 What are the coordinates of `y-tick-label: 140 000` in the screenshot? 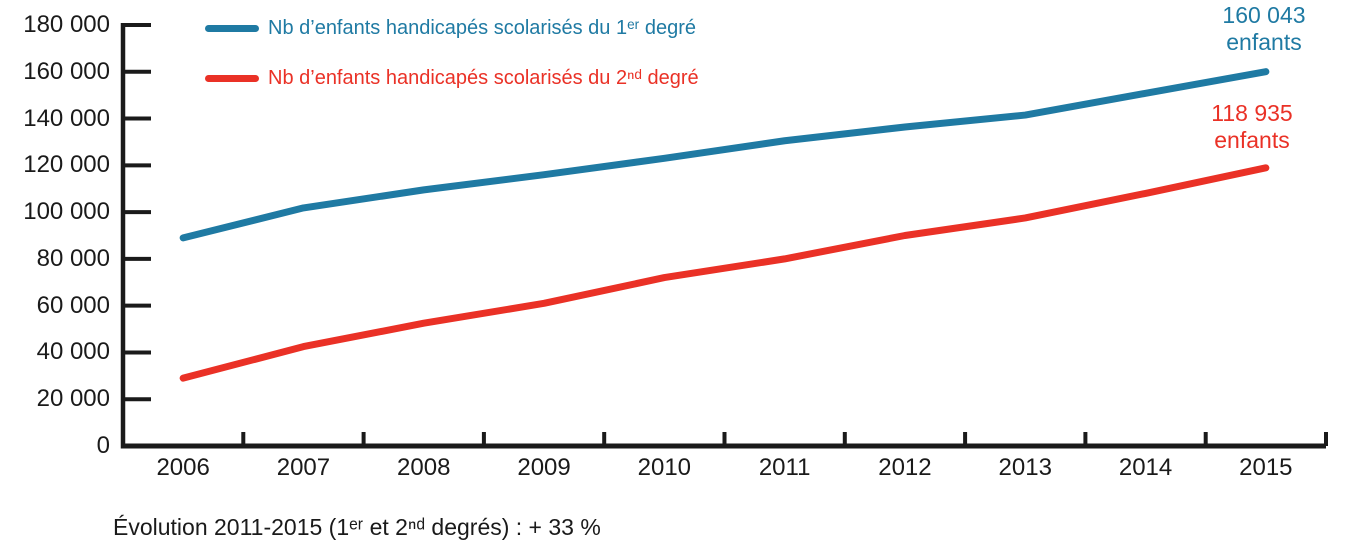 It's located at (66, 118).